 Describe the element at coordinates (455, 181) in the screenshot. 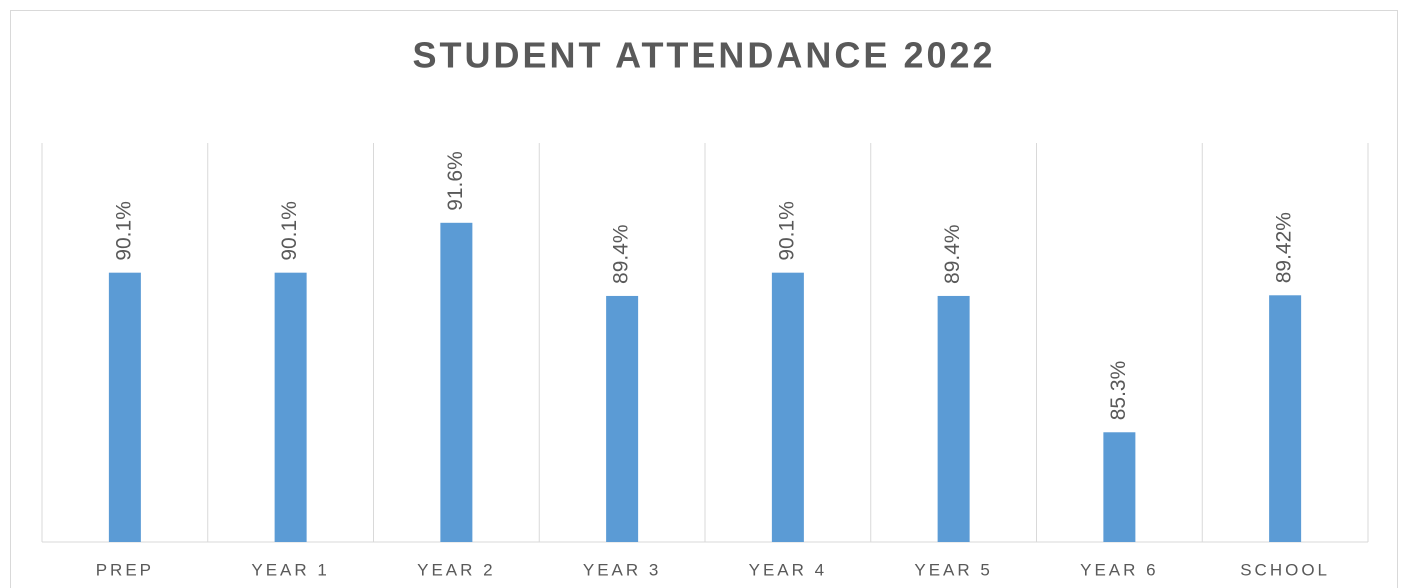

I see `data-label: 91.6%` at that location.